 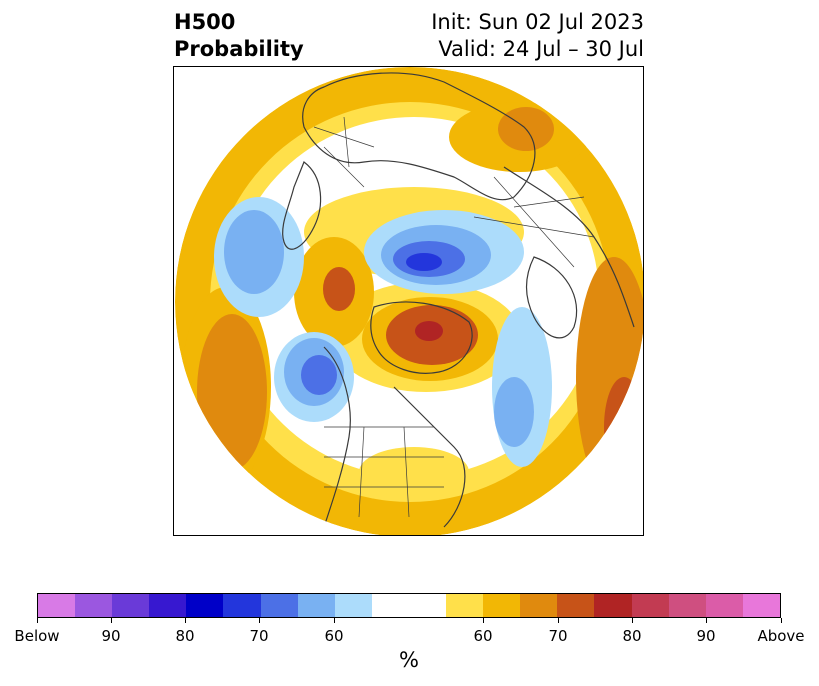 What do you see at coordinates (302, 205) in the screenshot?
I see `europe-west-coast` at bounding box center [302, 205].